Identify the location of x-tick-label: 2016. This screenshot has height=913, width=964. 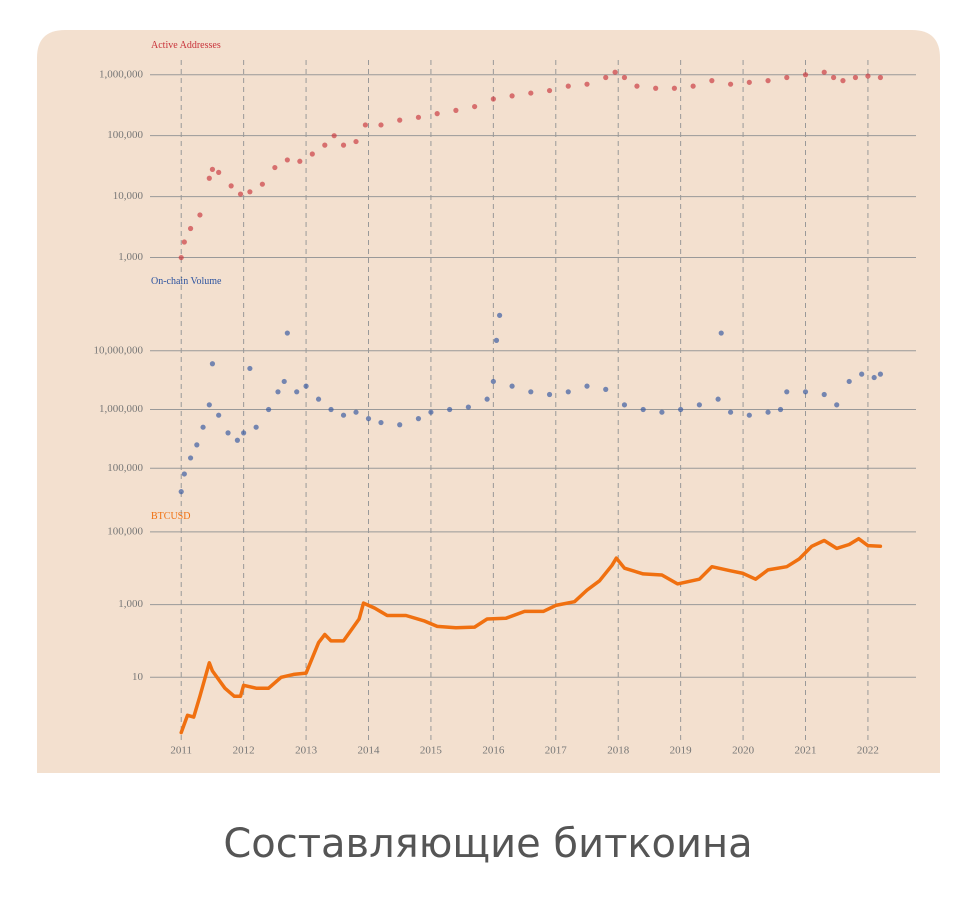
(493, 751).